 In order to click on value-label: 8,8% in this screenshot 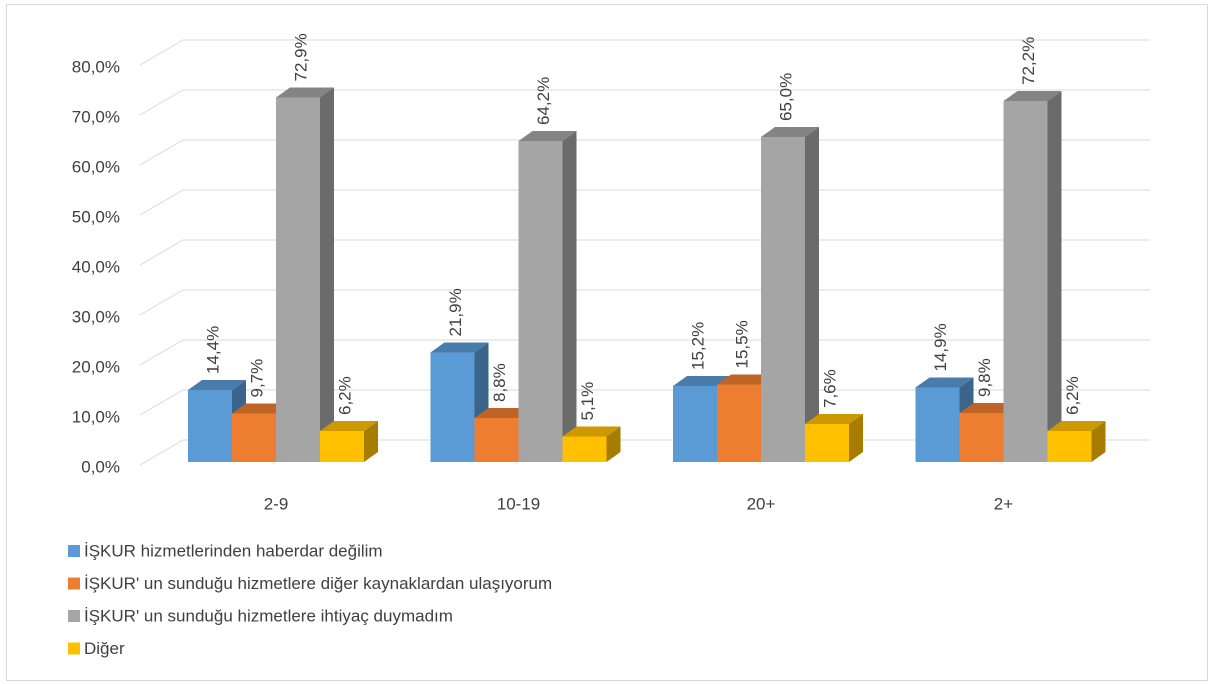, I will do `click(499, 382)`.